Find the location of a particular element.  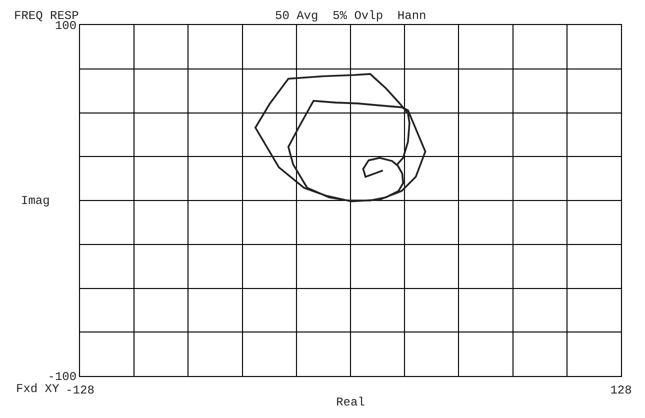

x-tick-label: -128 is located at coordinates (80, 390).